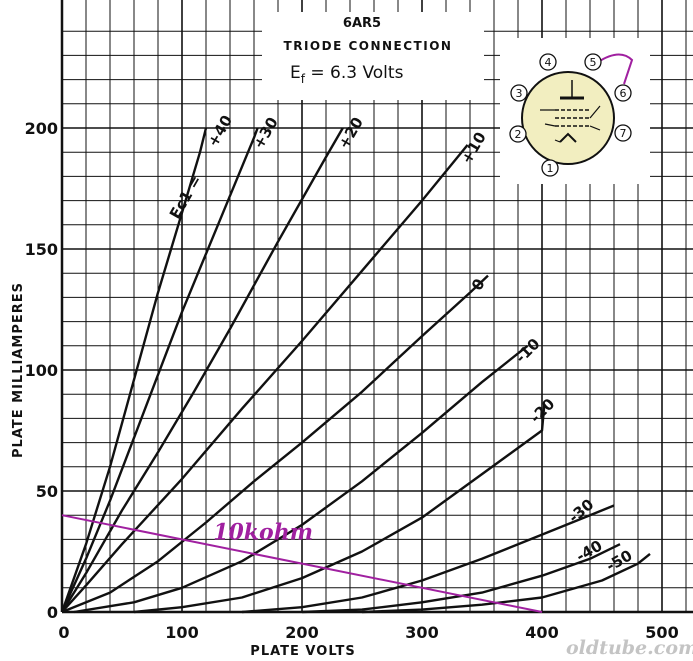  I want to click on pin-1-number: 1, so click(550, 168).